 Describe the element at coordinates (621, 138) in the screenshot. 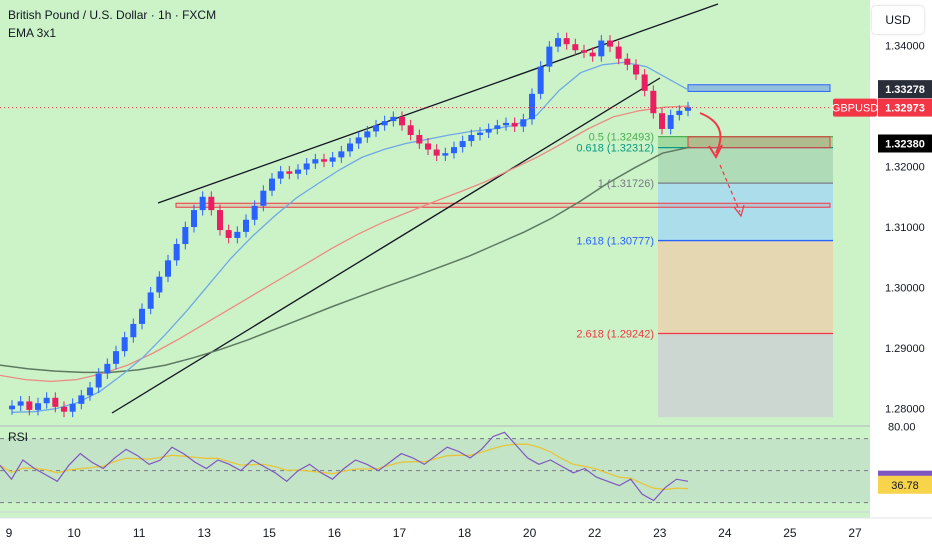

I see `fib-level-label: 0.5 (1.32493)` at that location.